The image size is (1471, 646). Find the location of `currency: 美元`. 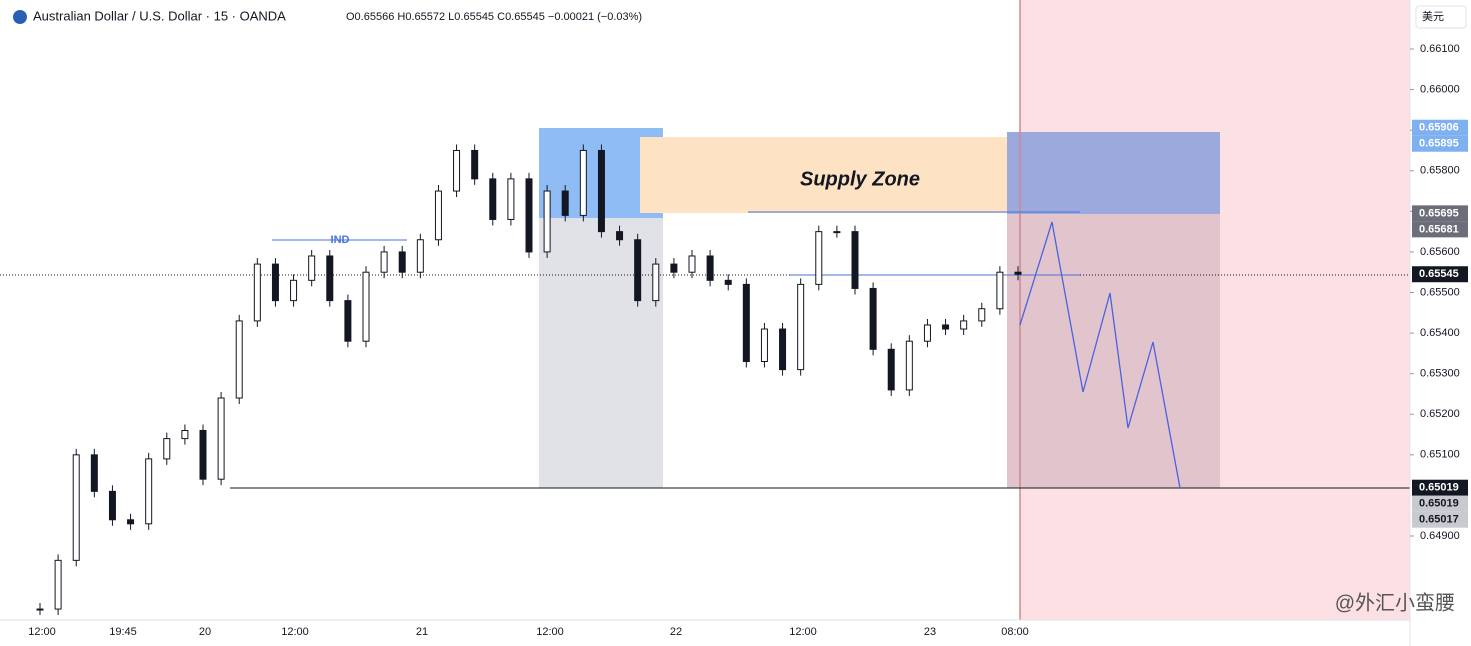

currency: 美元 is located at coordinates (1433, 16).